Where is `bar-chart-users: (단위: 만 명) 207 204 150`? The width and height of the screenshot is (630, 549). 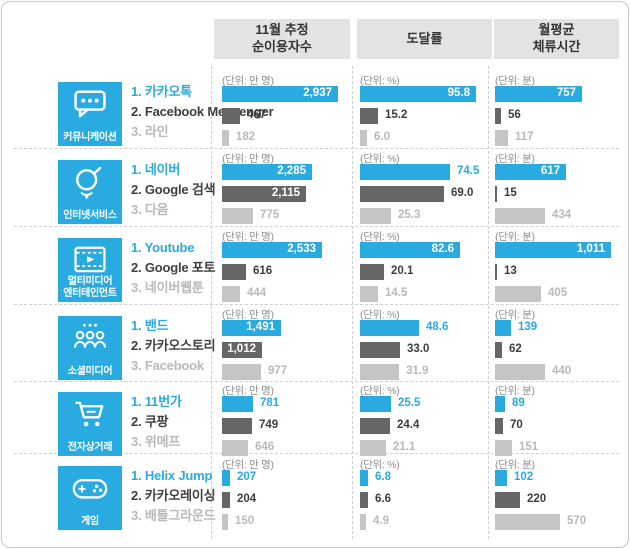
bar-chart-users: (단위: 만 명) 207 204 150 is located at coordinates (282, 493).